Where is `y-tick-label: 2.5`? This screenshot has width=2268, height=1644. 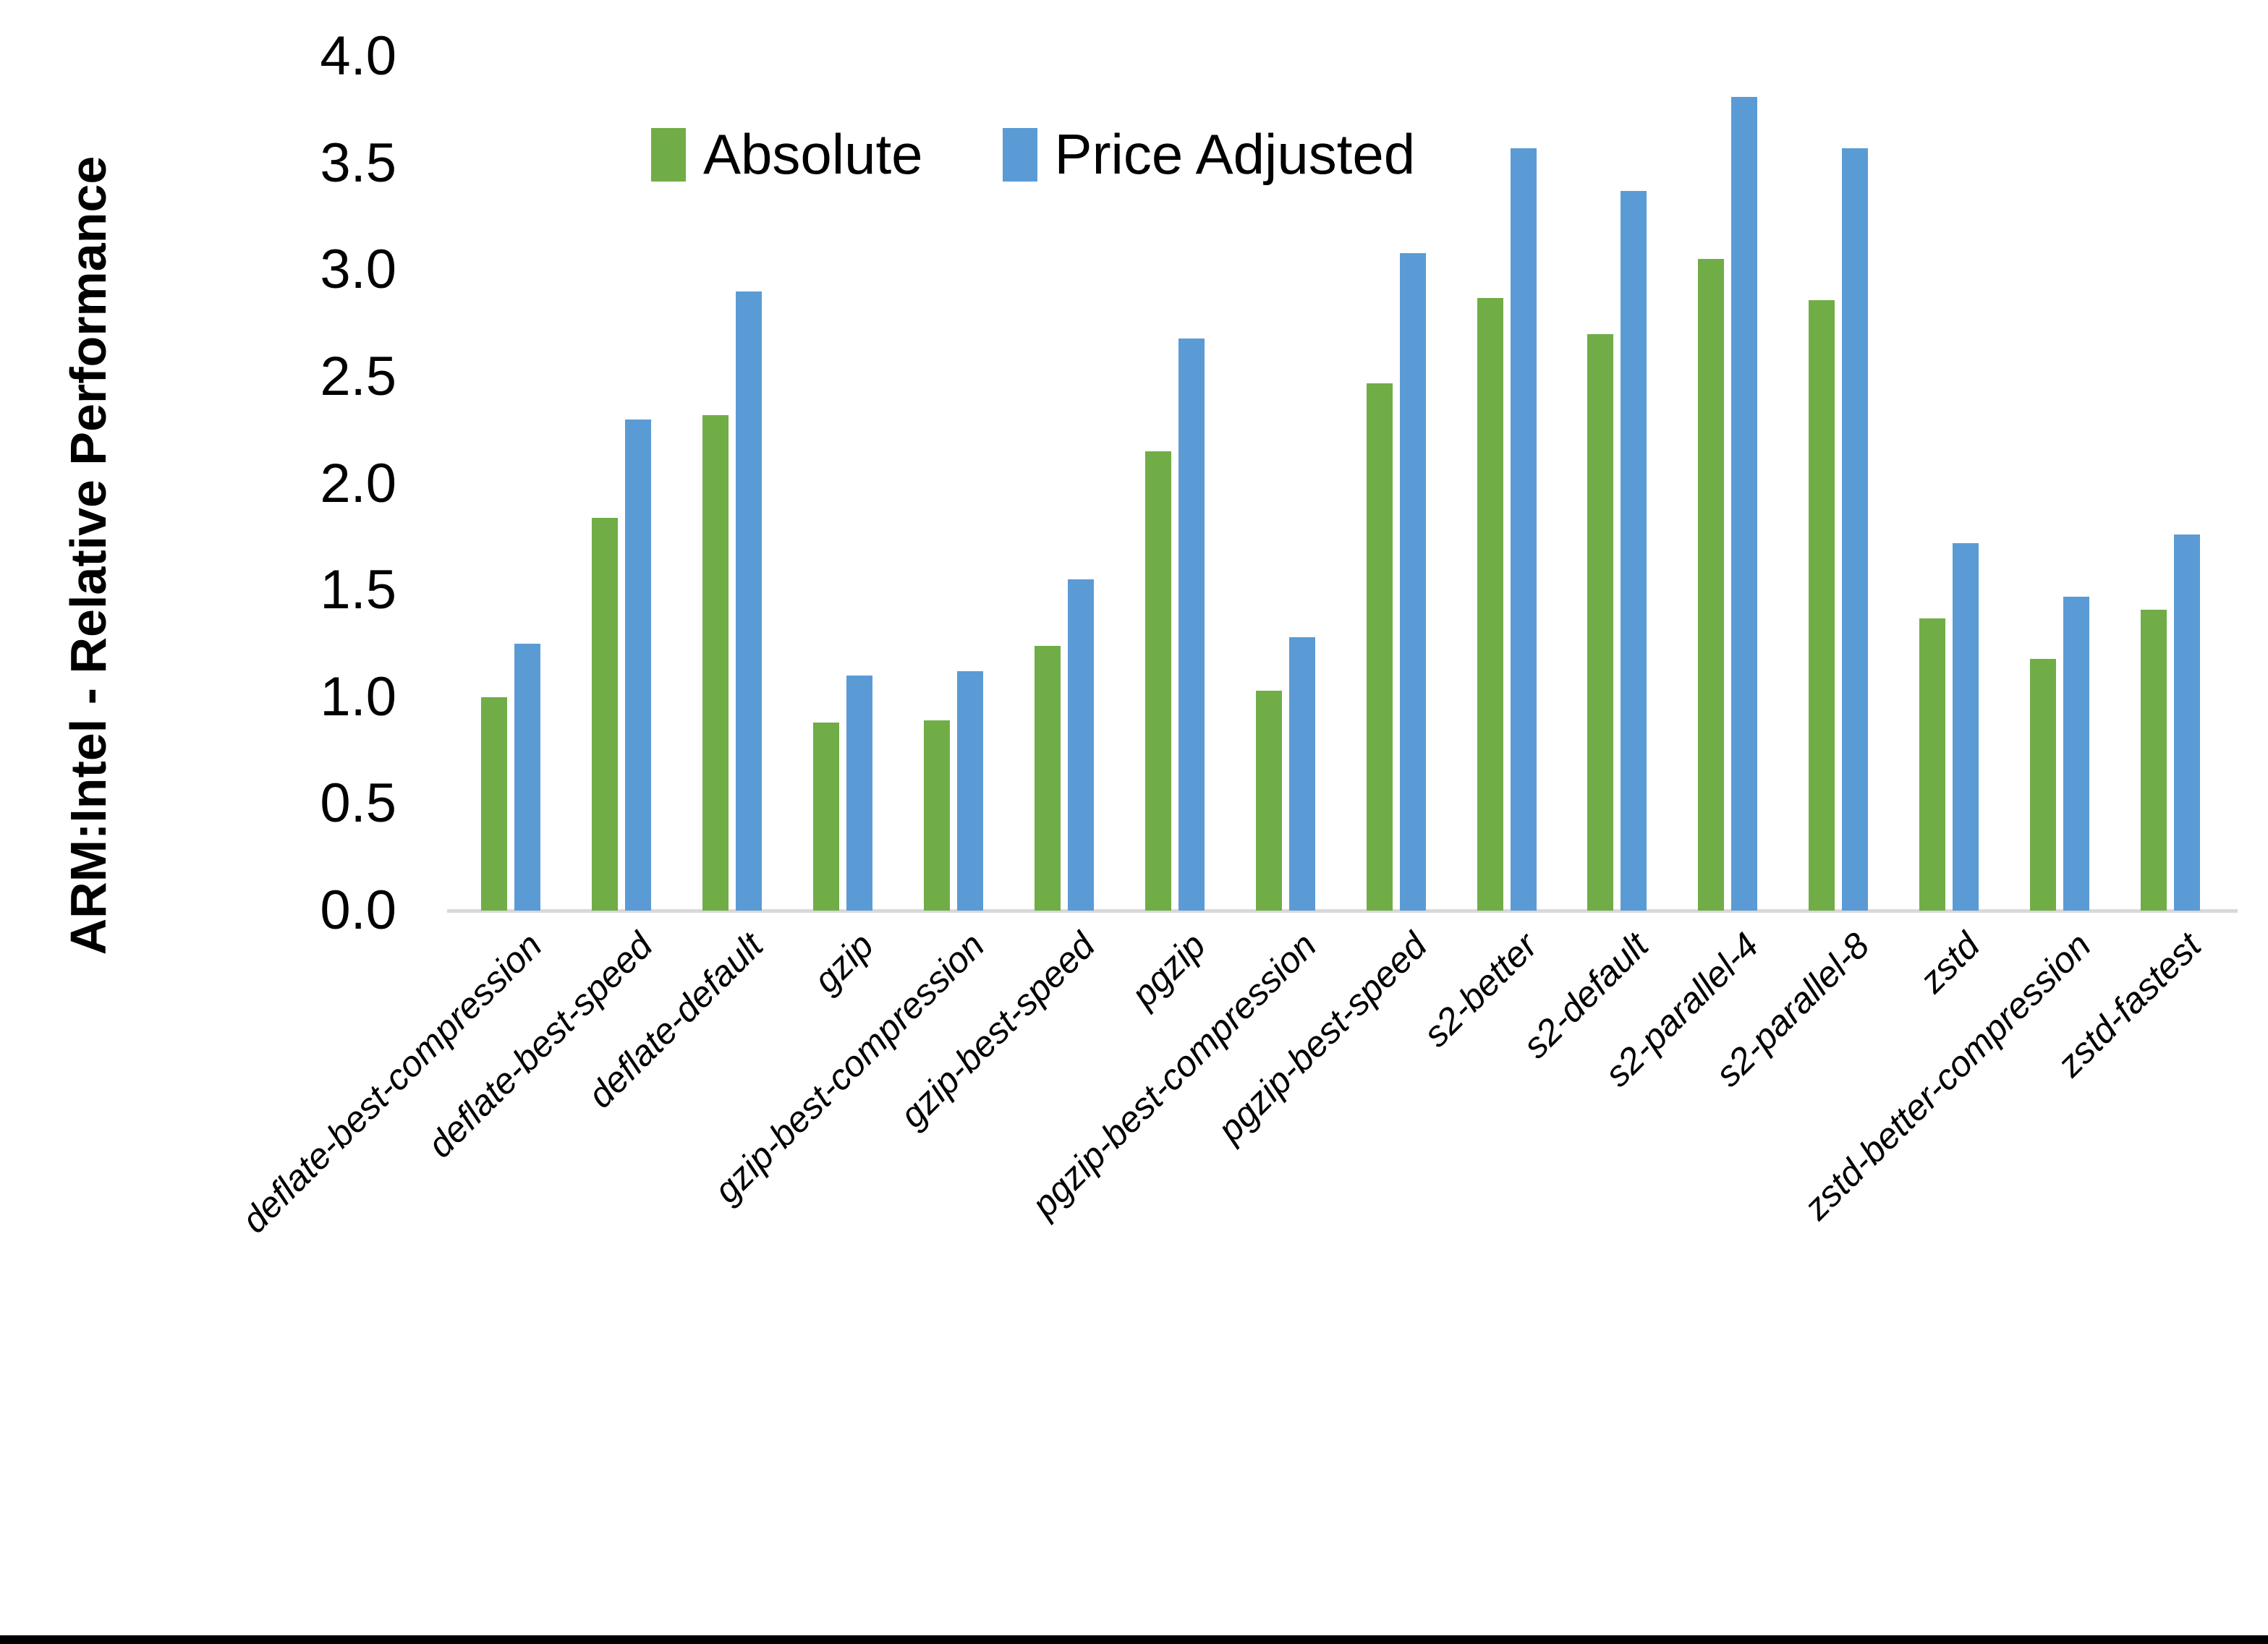 y-tick-label: 2.5 is located at coordinates (358, 376).